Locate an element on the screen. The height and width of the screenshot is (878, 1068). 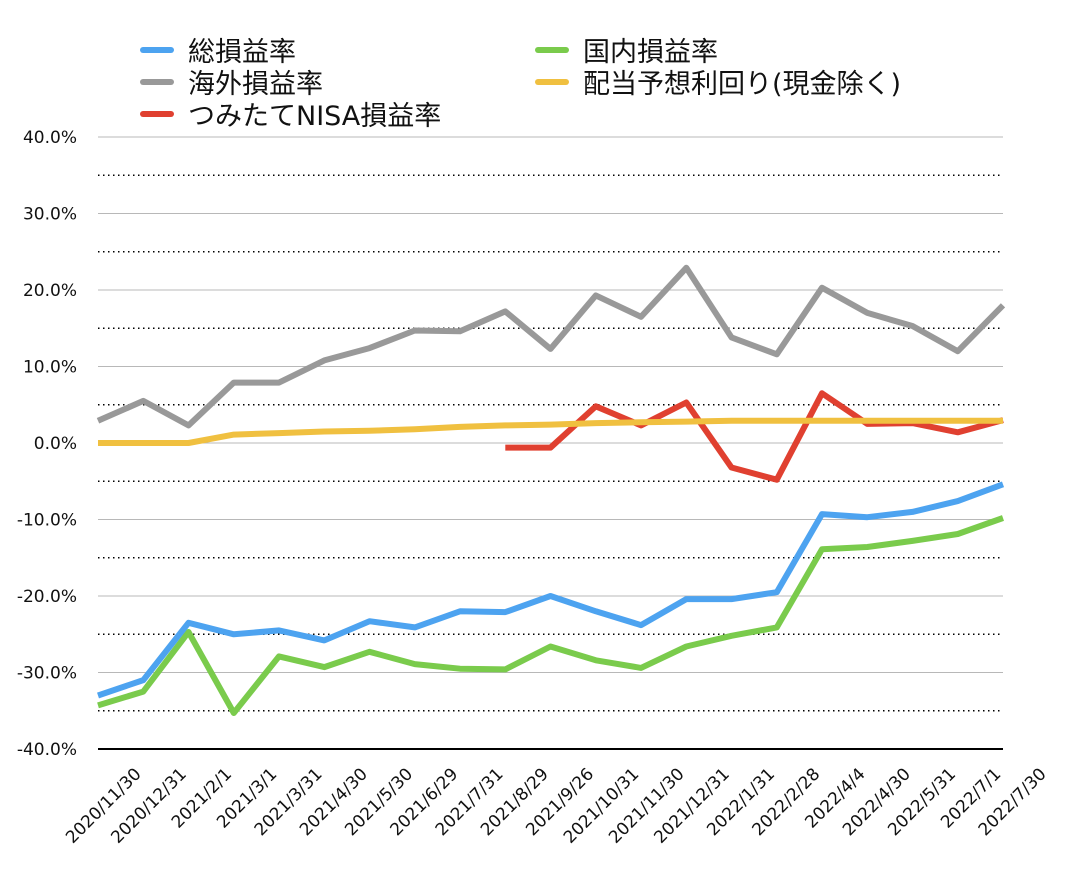
legend-item-domestic: 国内損益率 is located at coordinates (626, 49).